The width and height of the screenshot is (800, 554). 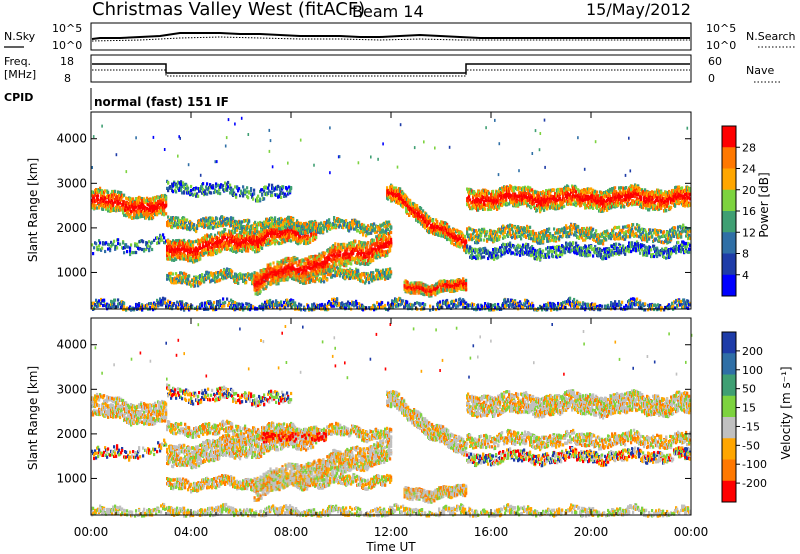 I want to click on freq-tick-top: 18, so click(x=67, y=61).